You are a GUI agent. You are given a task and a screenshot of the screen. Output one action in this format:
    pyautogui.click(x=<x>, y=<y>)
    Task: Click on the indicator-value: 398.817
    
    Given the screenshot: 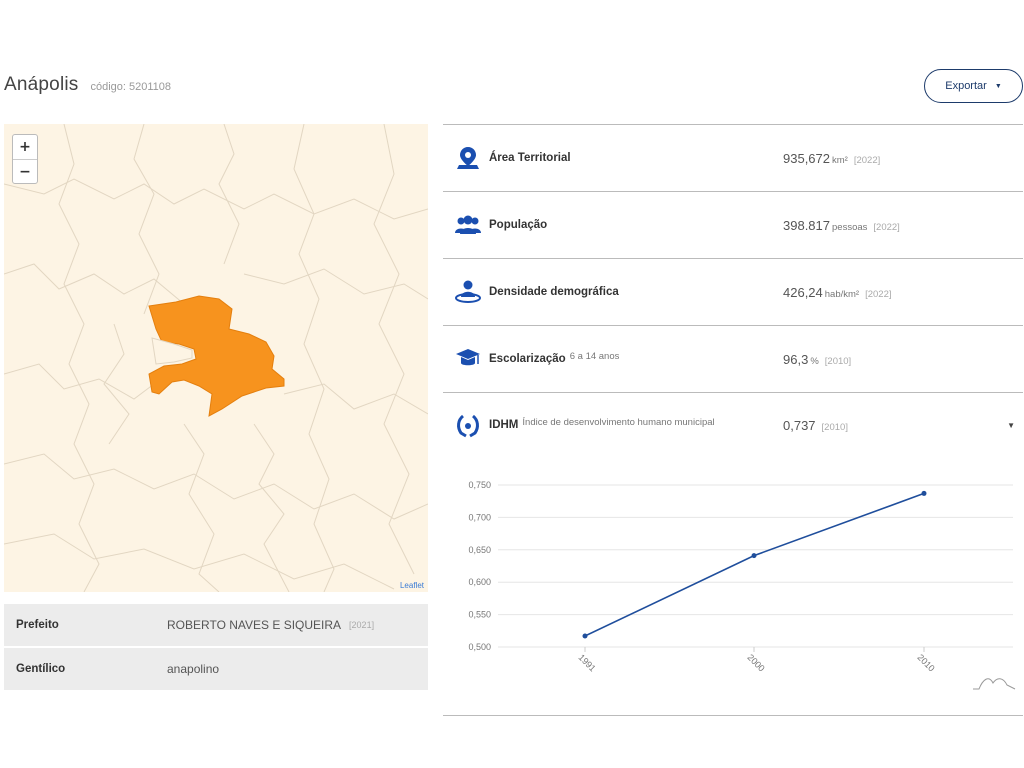 What is the action you would take?
    pyautogui.click(x=806, y=225)
    